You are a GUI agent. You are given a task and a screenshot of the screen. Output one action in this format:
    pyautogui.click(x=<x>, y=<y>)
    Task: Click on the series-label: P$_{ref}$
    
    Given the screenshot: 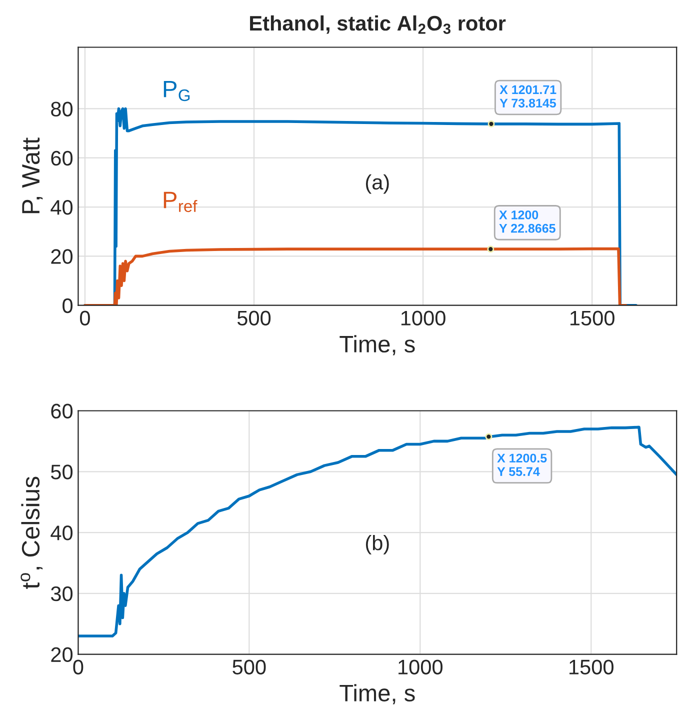 What is the action you would take?
    pyautogui.click(x=181, y=202)
    